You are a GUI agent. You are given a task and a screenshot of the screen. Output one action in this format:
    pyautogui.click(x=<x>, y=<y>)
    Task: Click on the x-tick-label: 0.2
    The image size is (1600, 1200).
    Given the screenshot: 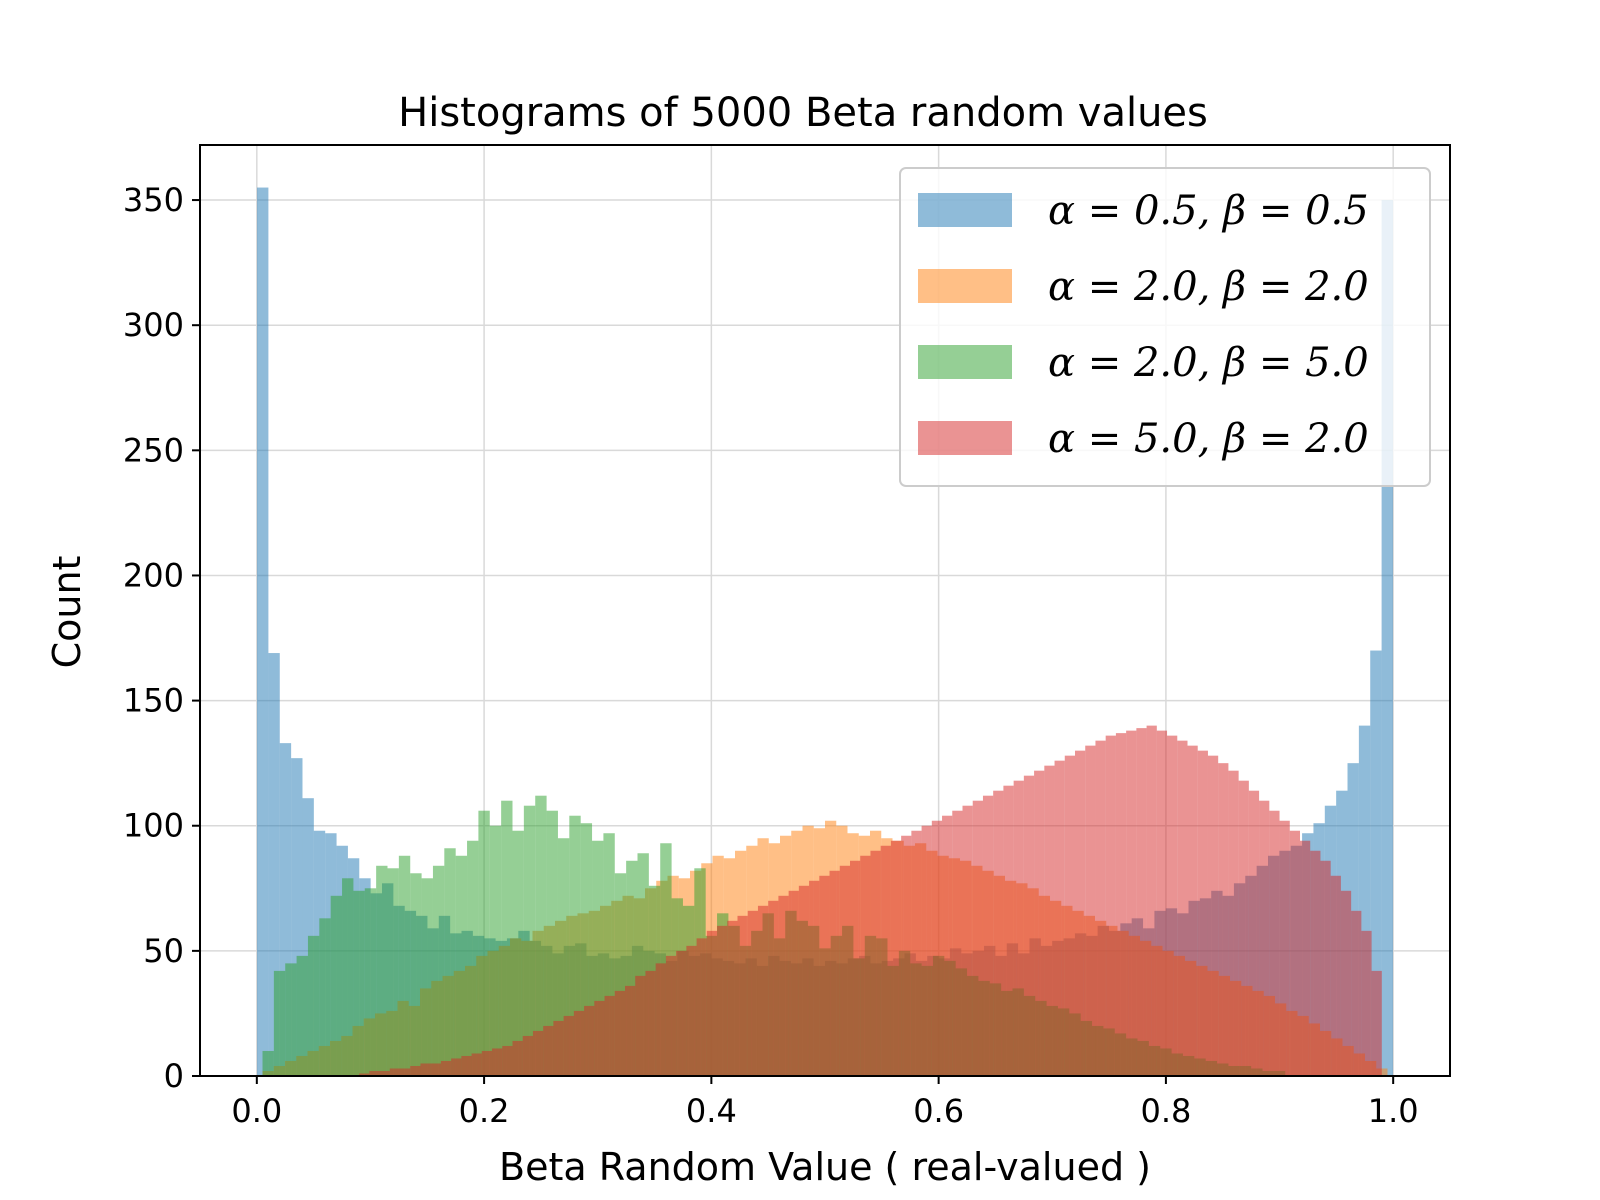 What is the action you would take?
    pyautogui.click(x=484, y=1111)
    